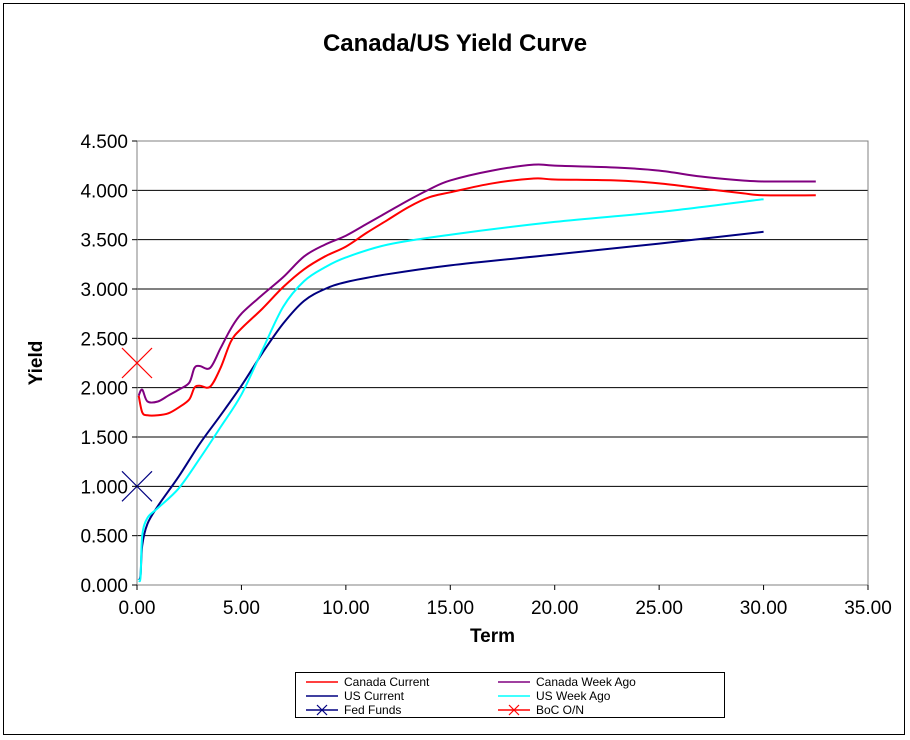  Describe the element at coordinates (104, 487) in the screenshot. I see `y-tick-label: 1.000` at that location.